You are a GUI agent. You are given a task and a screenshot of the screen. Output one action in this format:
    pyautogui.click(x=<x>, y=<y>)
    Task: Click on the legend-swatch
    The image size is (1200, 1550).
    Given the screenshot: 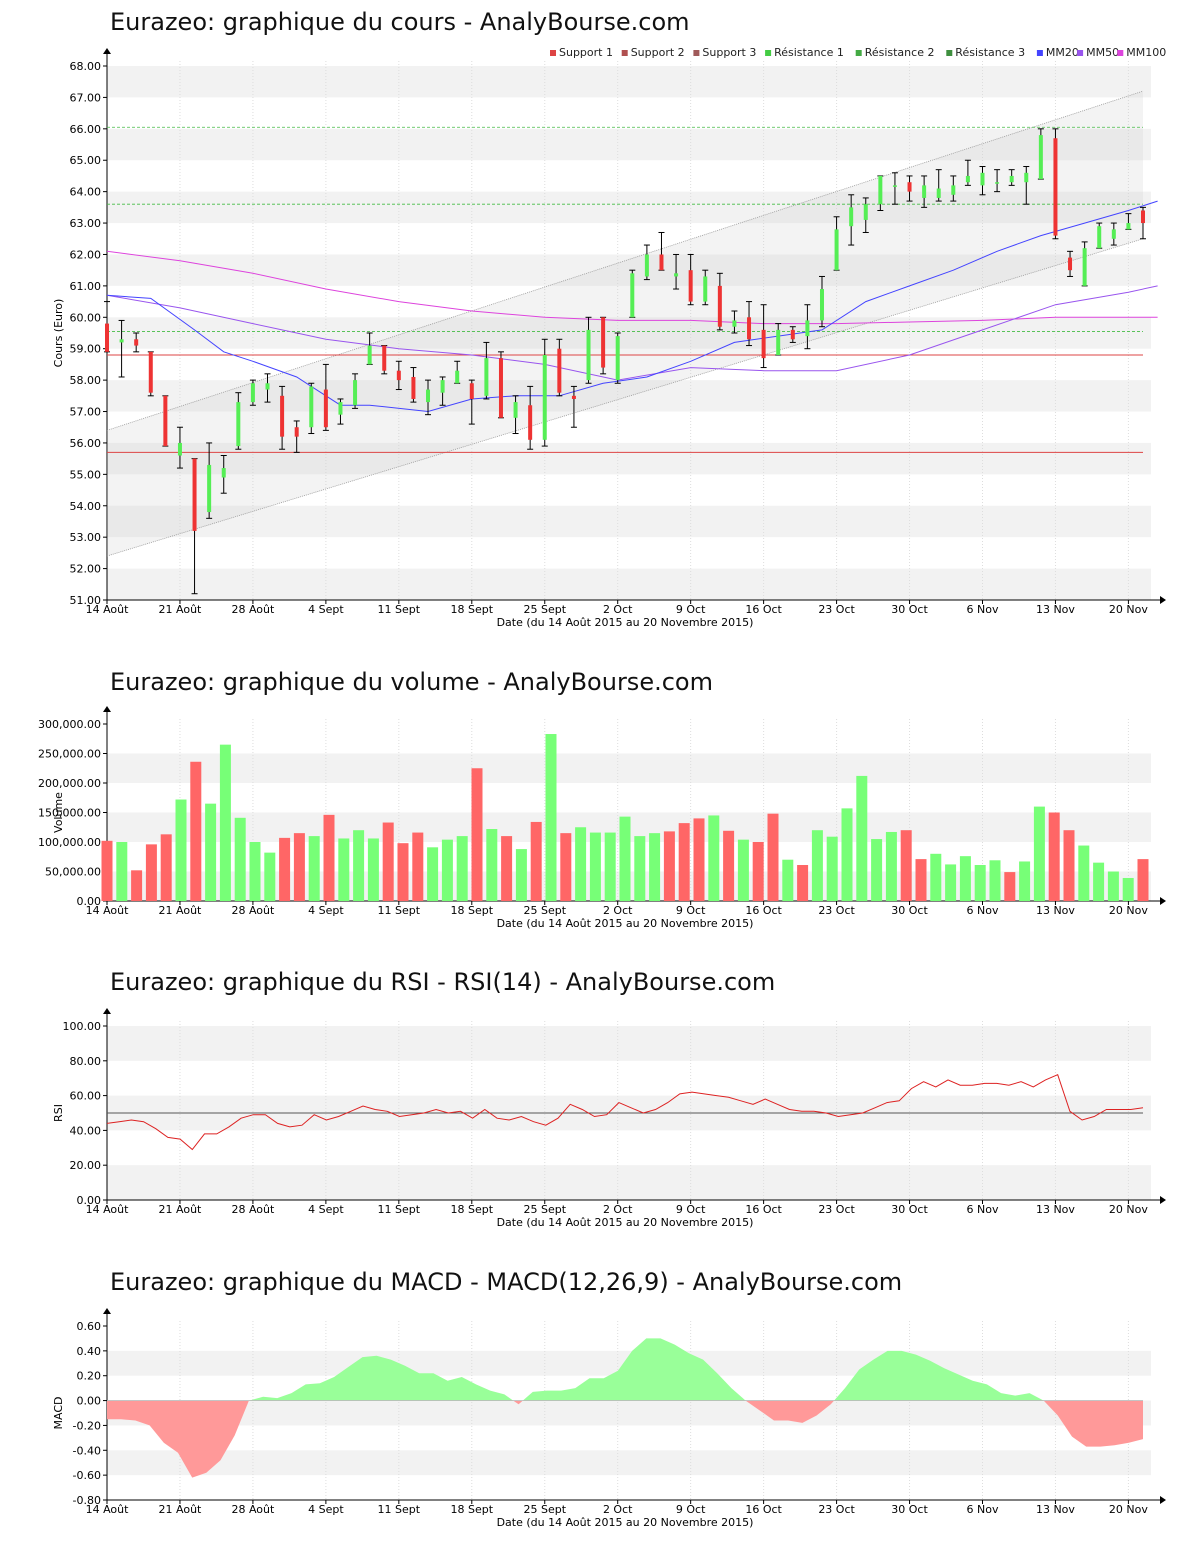 What is the action you would take?
    pyautogui.click(x=1039, y=53)
    